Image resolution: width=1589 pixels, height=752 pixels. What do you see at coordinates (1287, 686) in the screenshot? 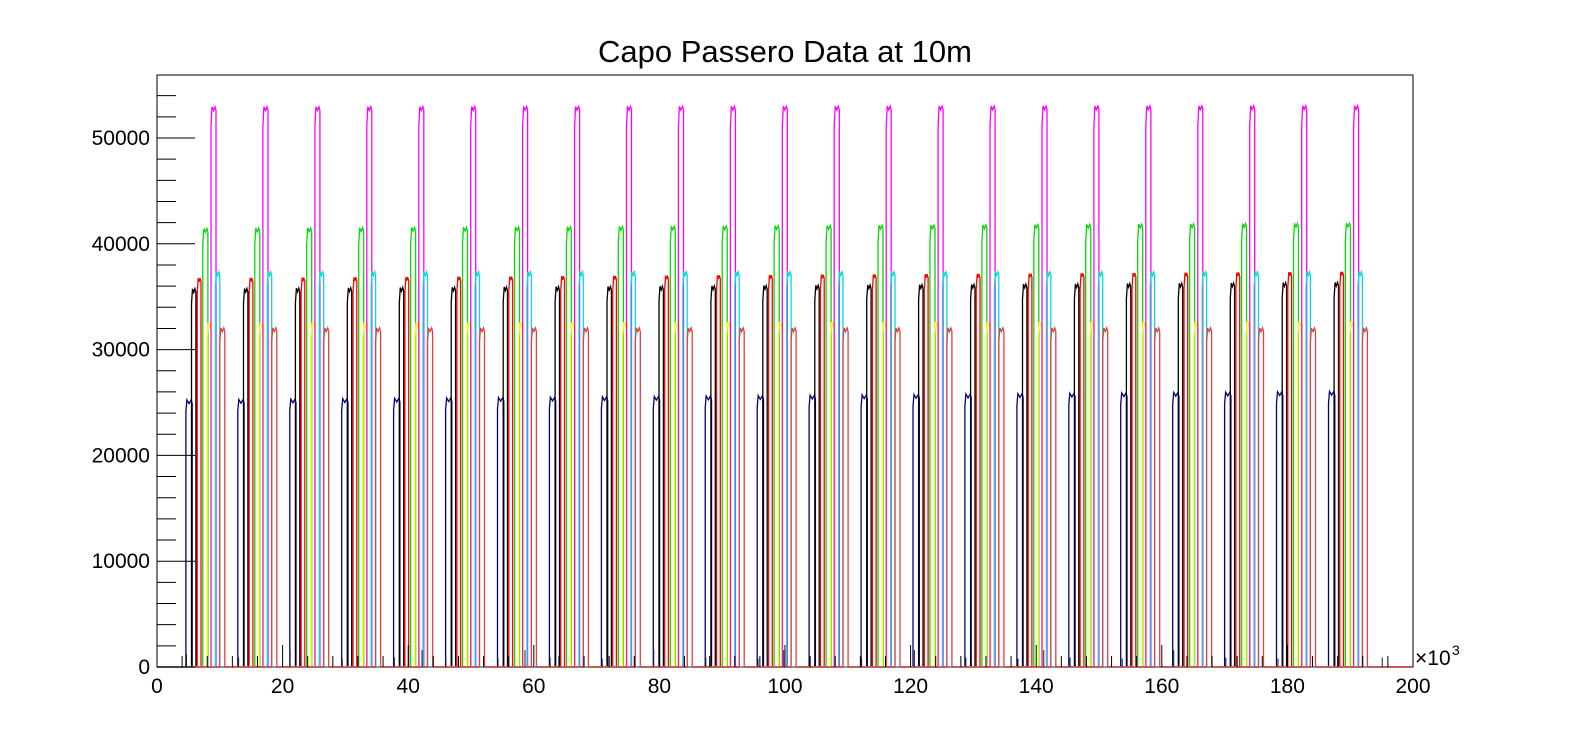
I see `x-tick-label: 180` at bounding box center [1287, 686].